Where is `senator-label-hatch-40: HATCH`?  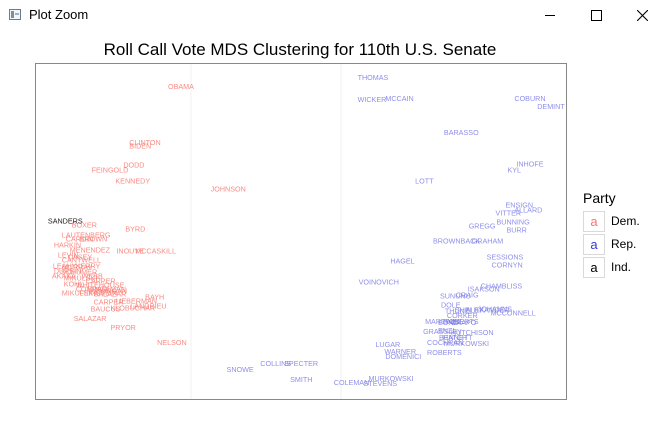
senator-label-hatch-40: HATCH is located at coordinates (455, 337).